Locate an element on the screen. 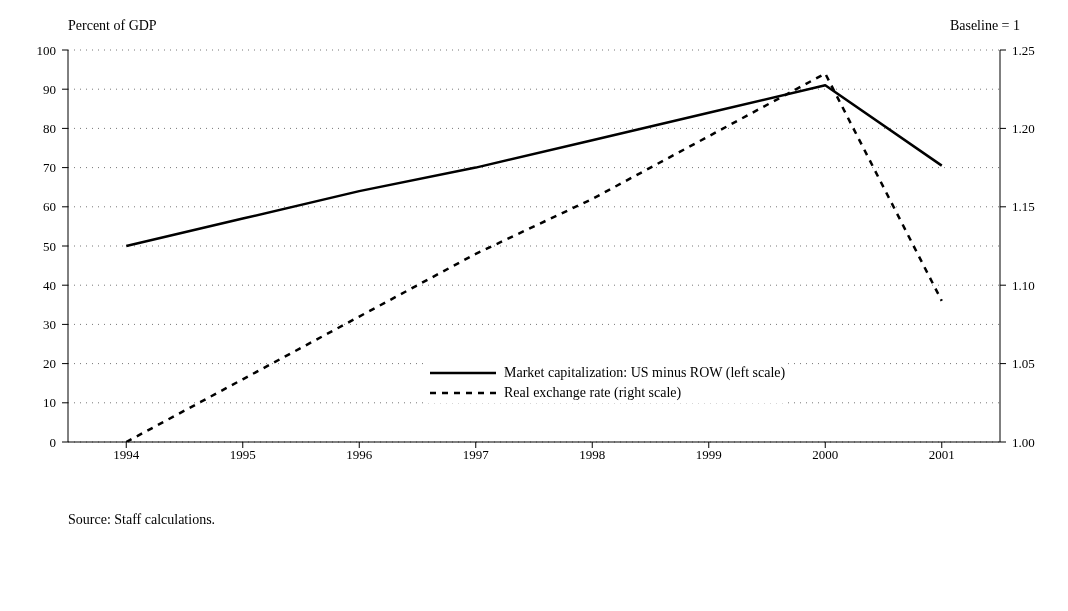 Image resolution: width=1068 pixels, height=611 pixels. y2-axis-title: Baseline = 1 is located at coordinates (984, 26).